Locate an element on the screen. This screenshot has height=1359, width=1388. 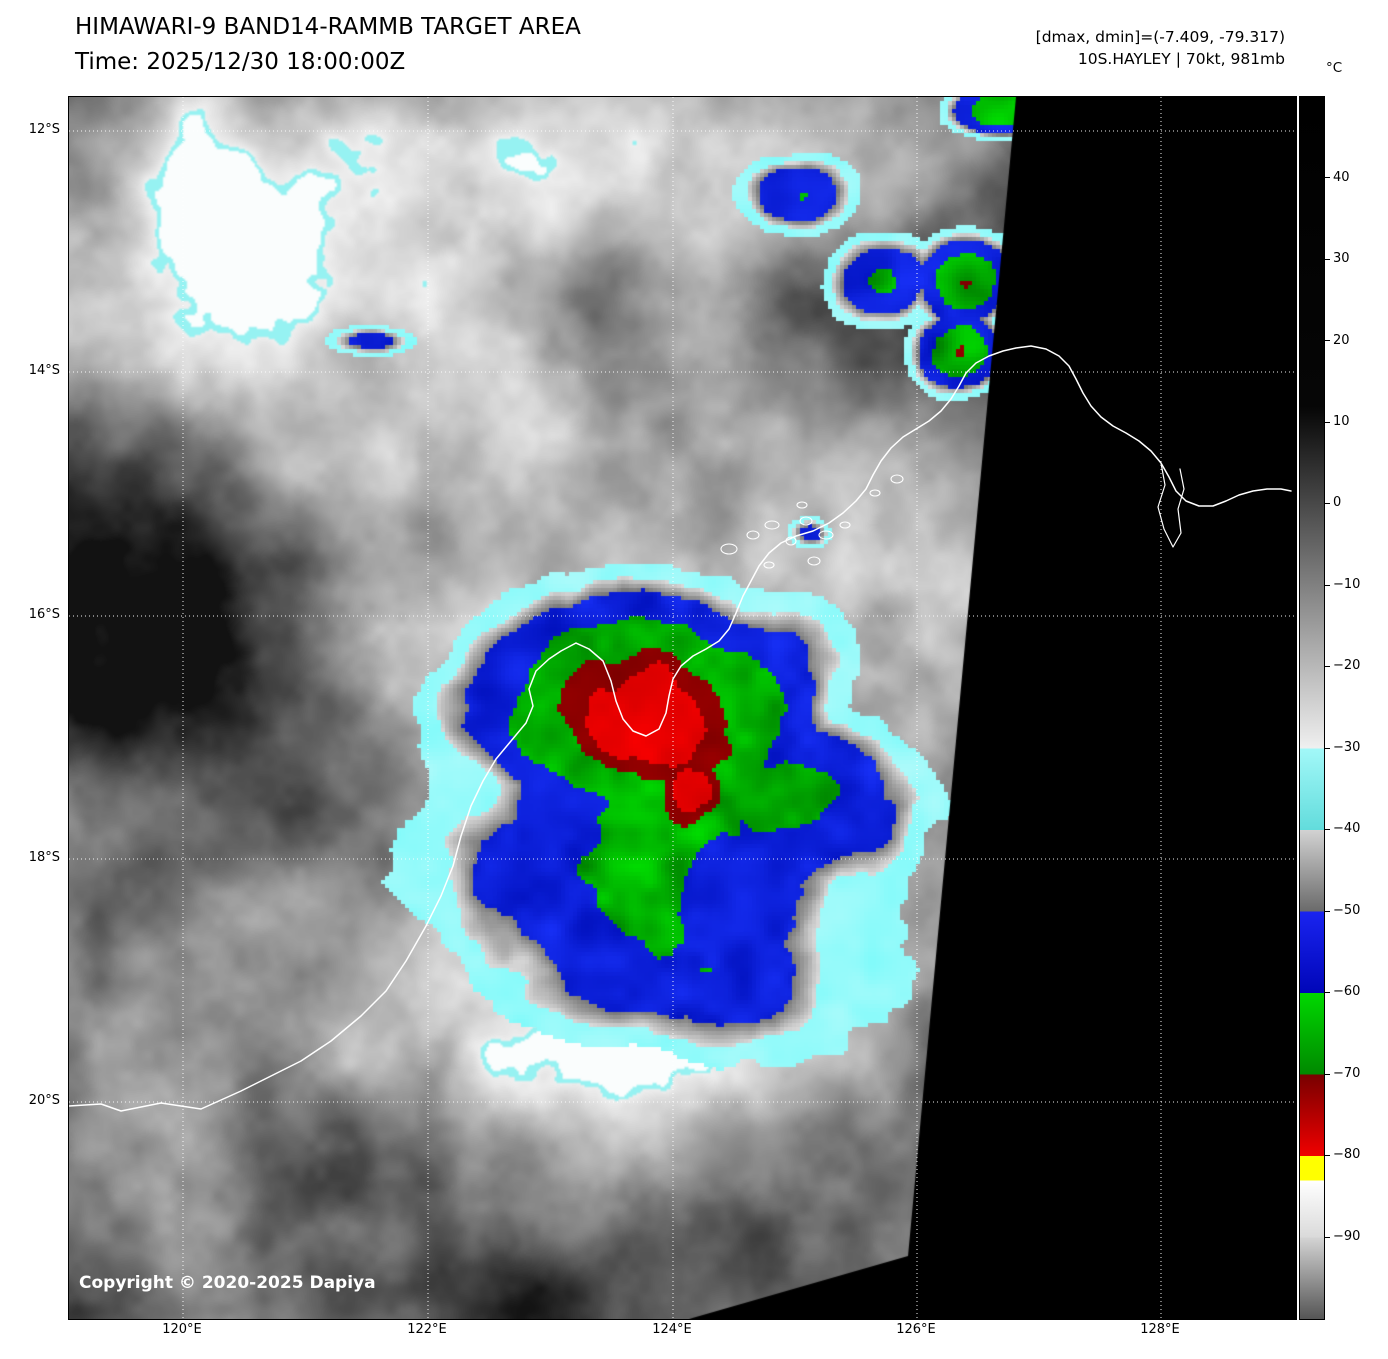
colorbar-tick-label: −10 is located at coordinates (1347, 584).